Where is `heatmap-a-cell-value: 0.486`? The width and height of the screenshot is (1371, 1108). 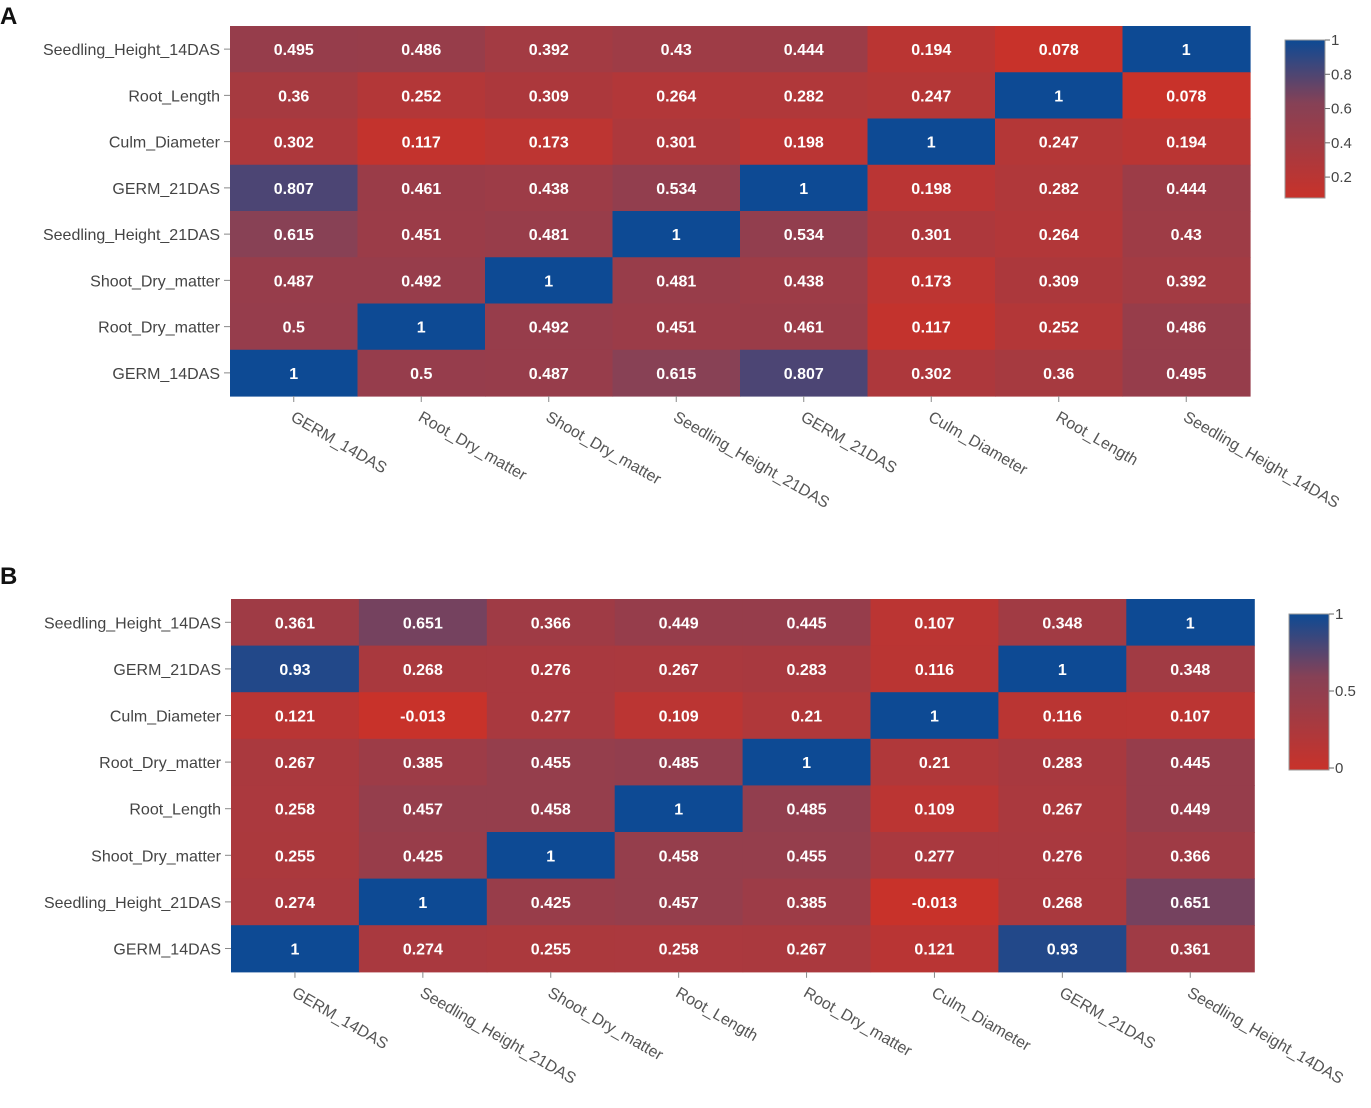
heatmap-a-cell-value: 0.486 is located at coordinates (1186, 328).